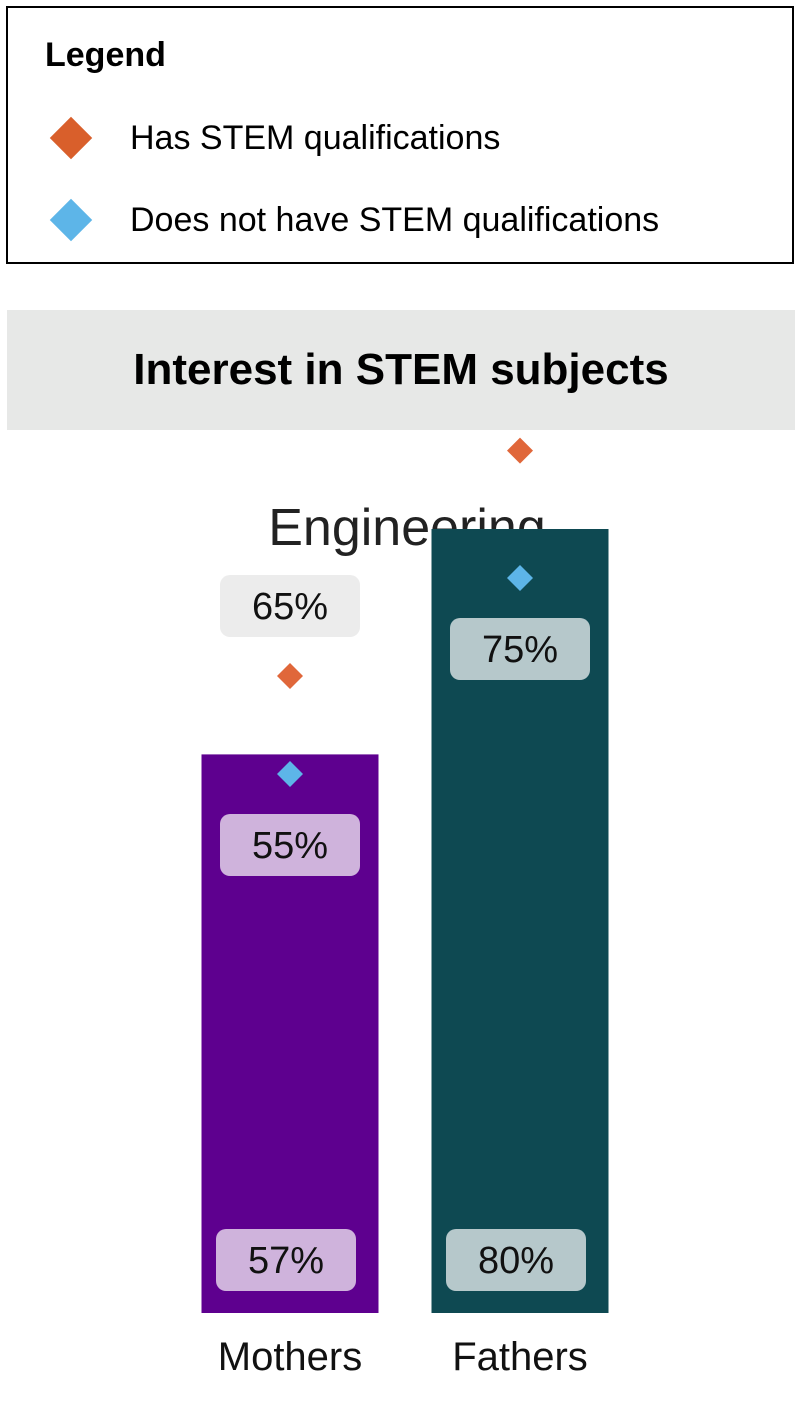 This screenshot has width=801, height=1412. Describe the element at coordinates (395, 220) in the screenshot. I see `legend-label-no-stem: Does not have STEM qualifications` at that location.